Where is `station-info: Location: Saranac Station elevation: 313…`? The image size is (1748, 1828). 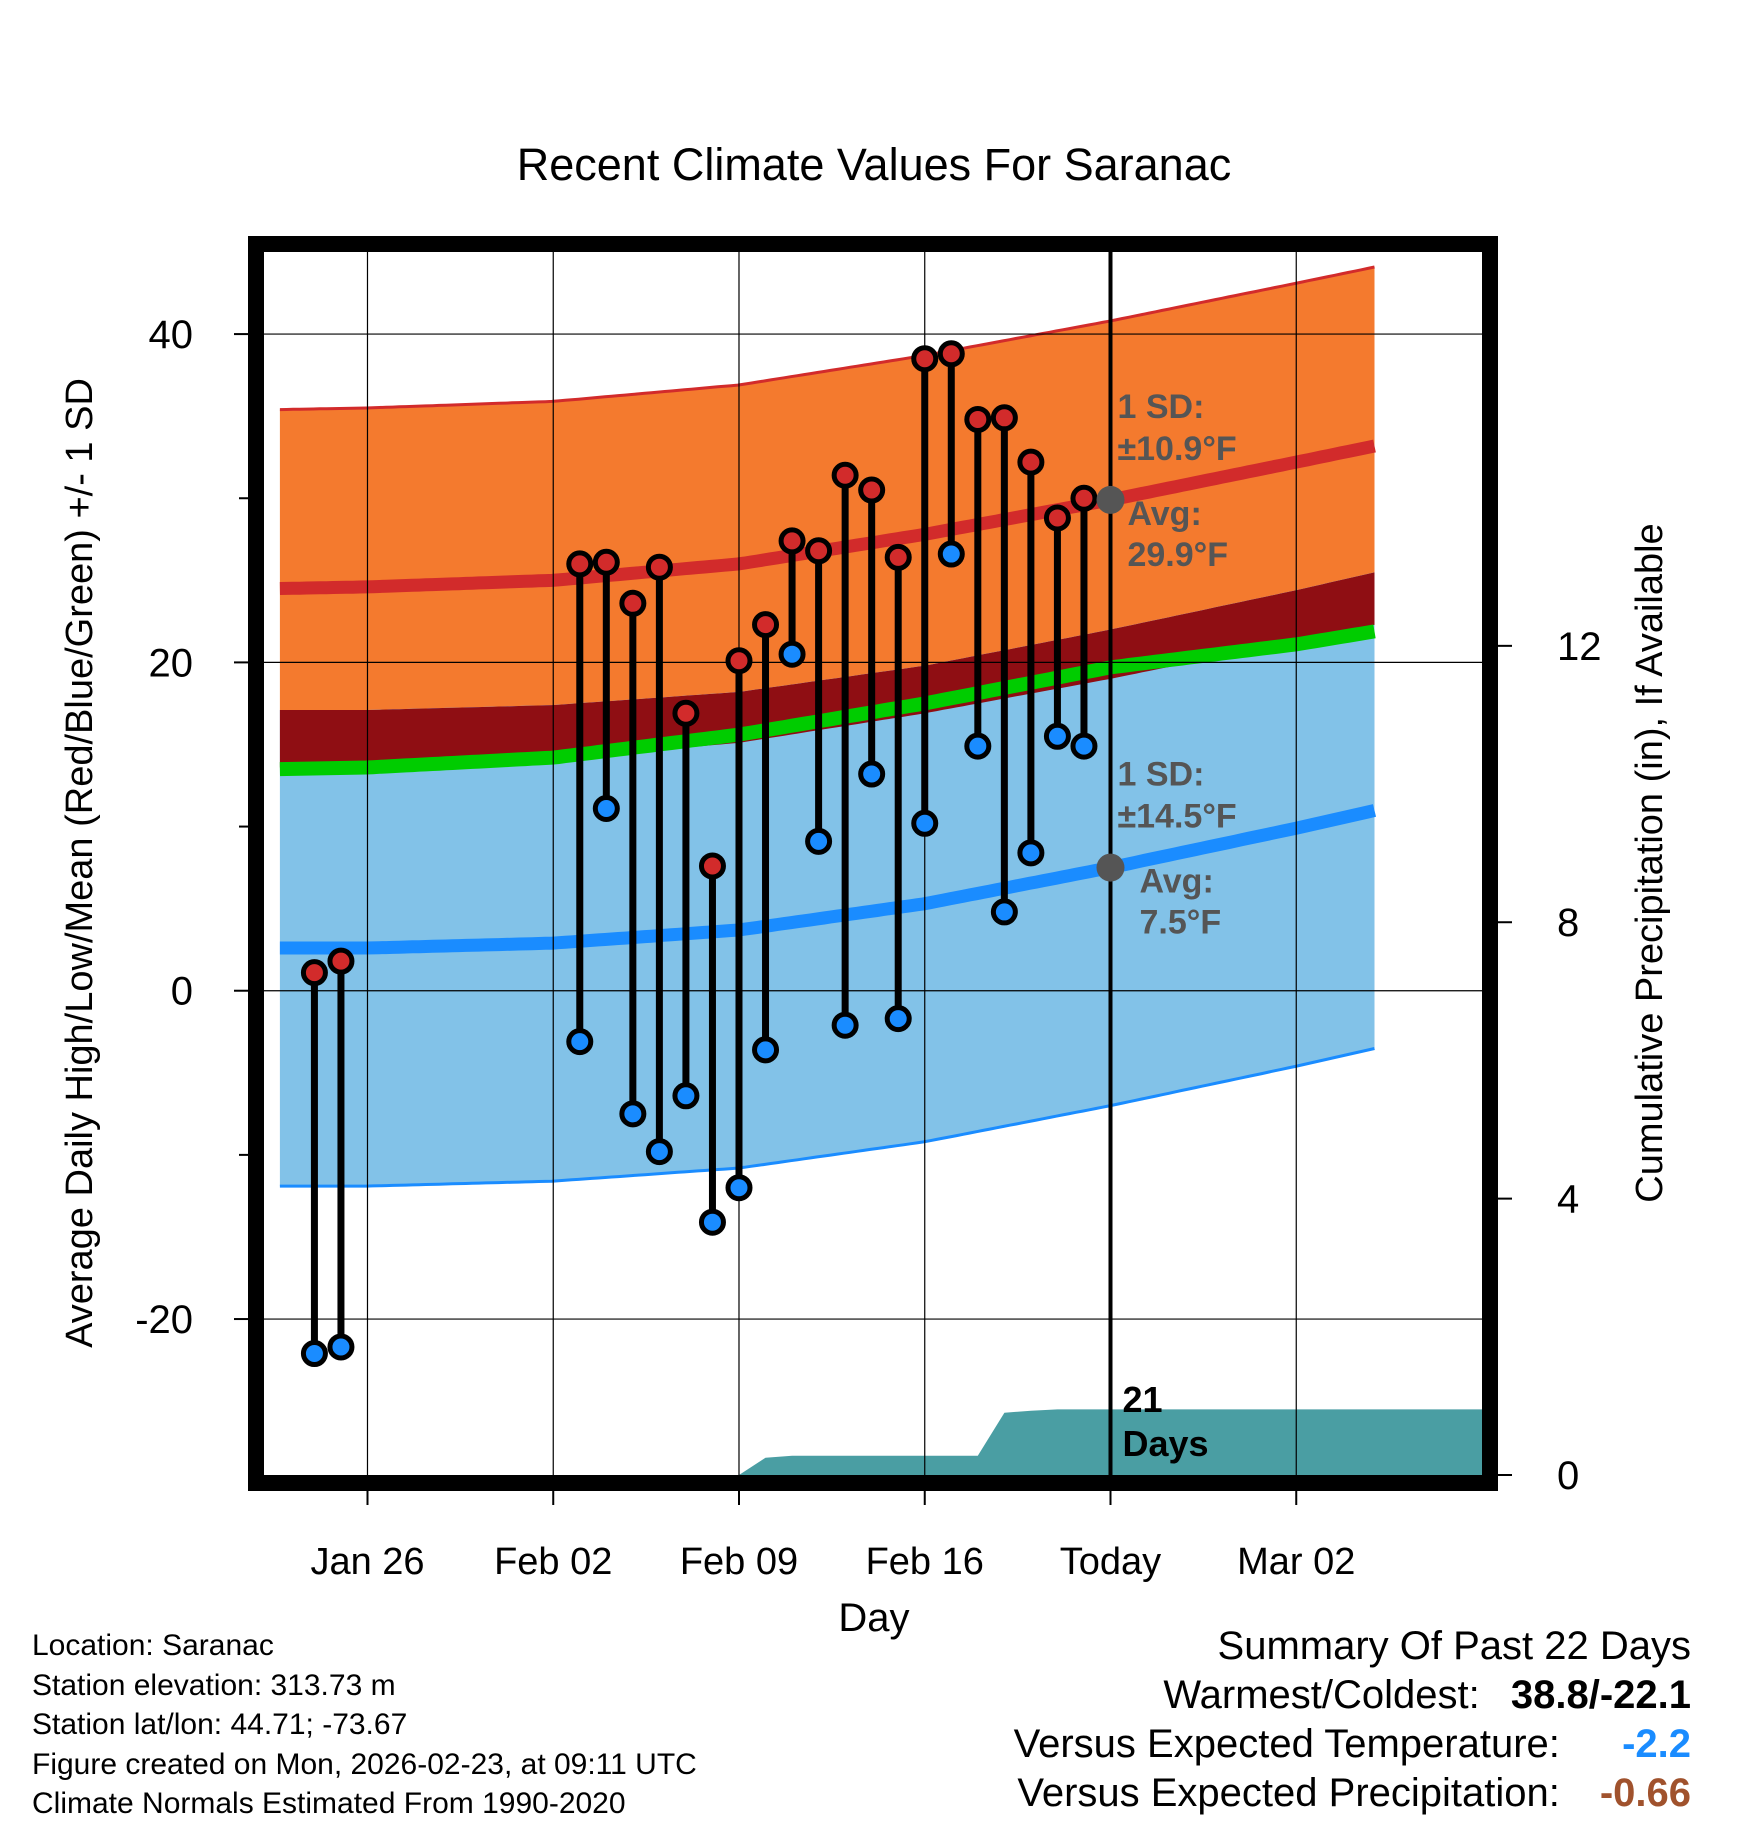 station-info: Location: Saranac Station elevation: 313… is located at coordinates (364, 1725).